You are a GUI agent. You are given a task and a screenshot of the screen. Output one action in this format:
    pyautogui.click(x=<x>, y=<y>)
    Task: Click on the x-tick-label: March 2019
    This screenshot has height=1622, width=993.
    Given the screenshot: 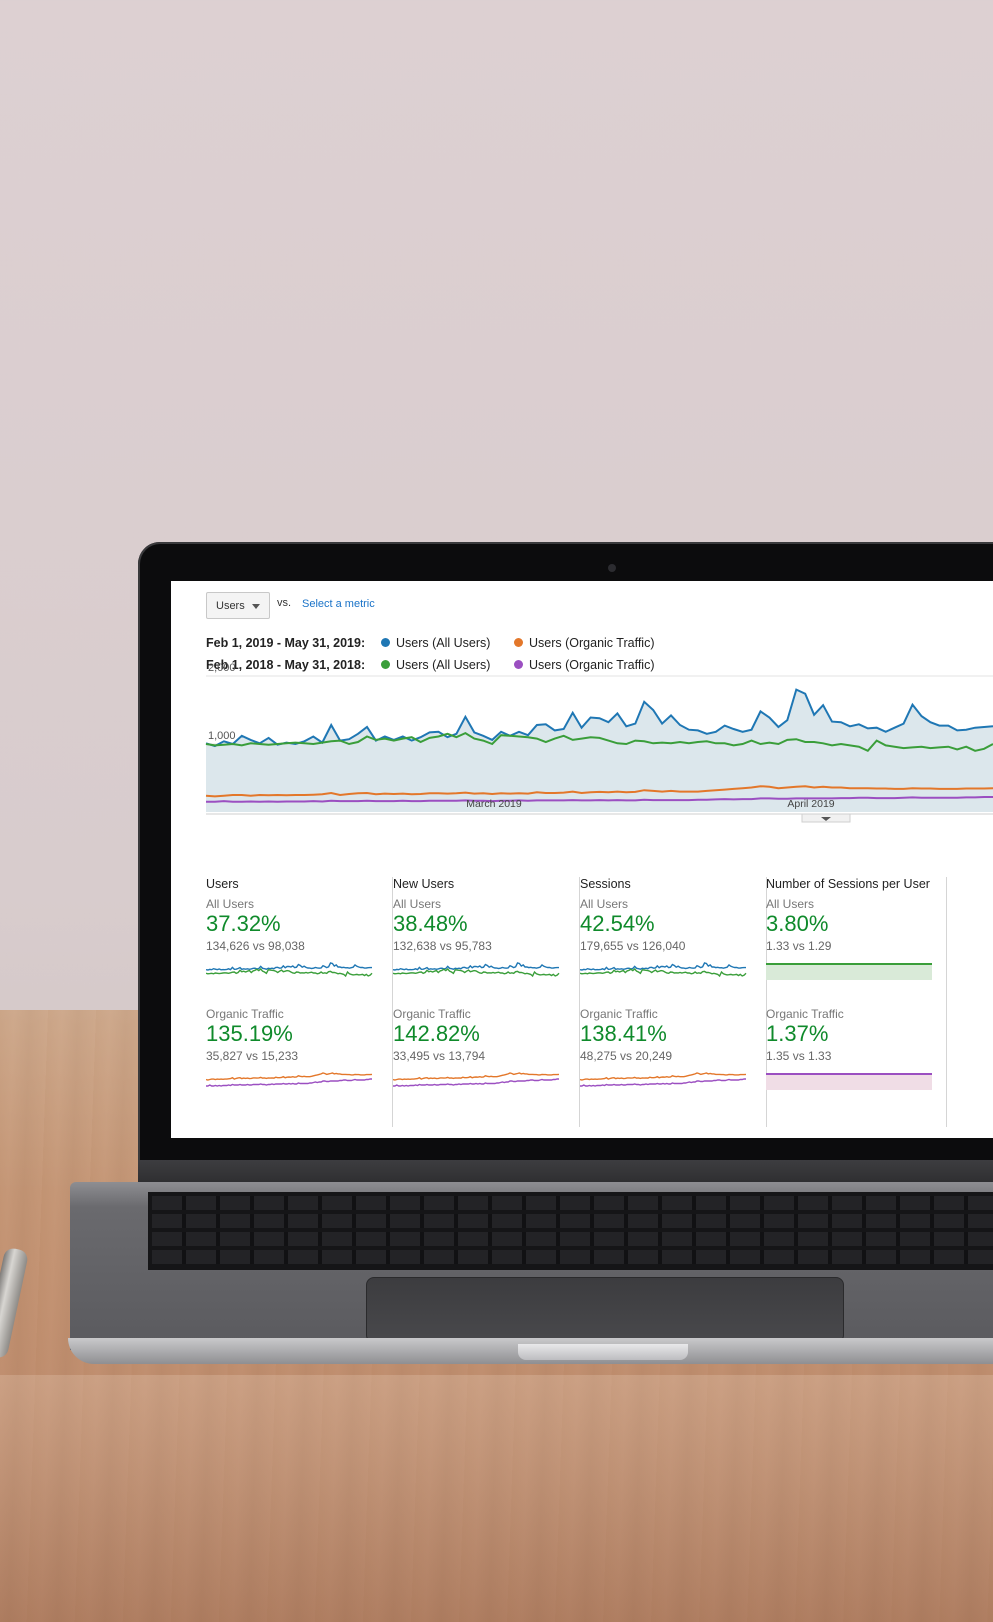 What is the action you would take?
    pyautogui.click(x=494, y=804)
    